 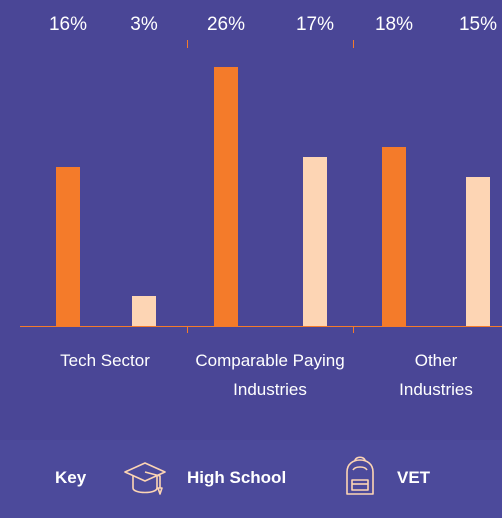 What do you see at coordinates (226, 24) in the screenshot?
I see `value-label: 26%` at bounding box center [226, 24].